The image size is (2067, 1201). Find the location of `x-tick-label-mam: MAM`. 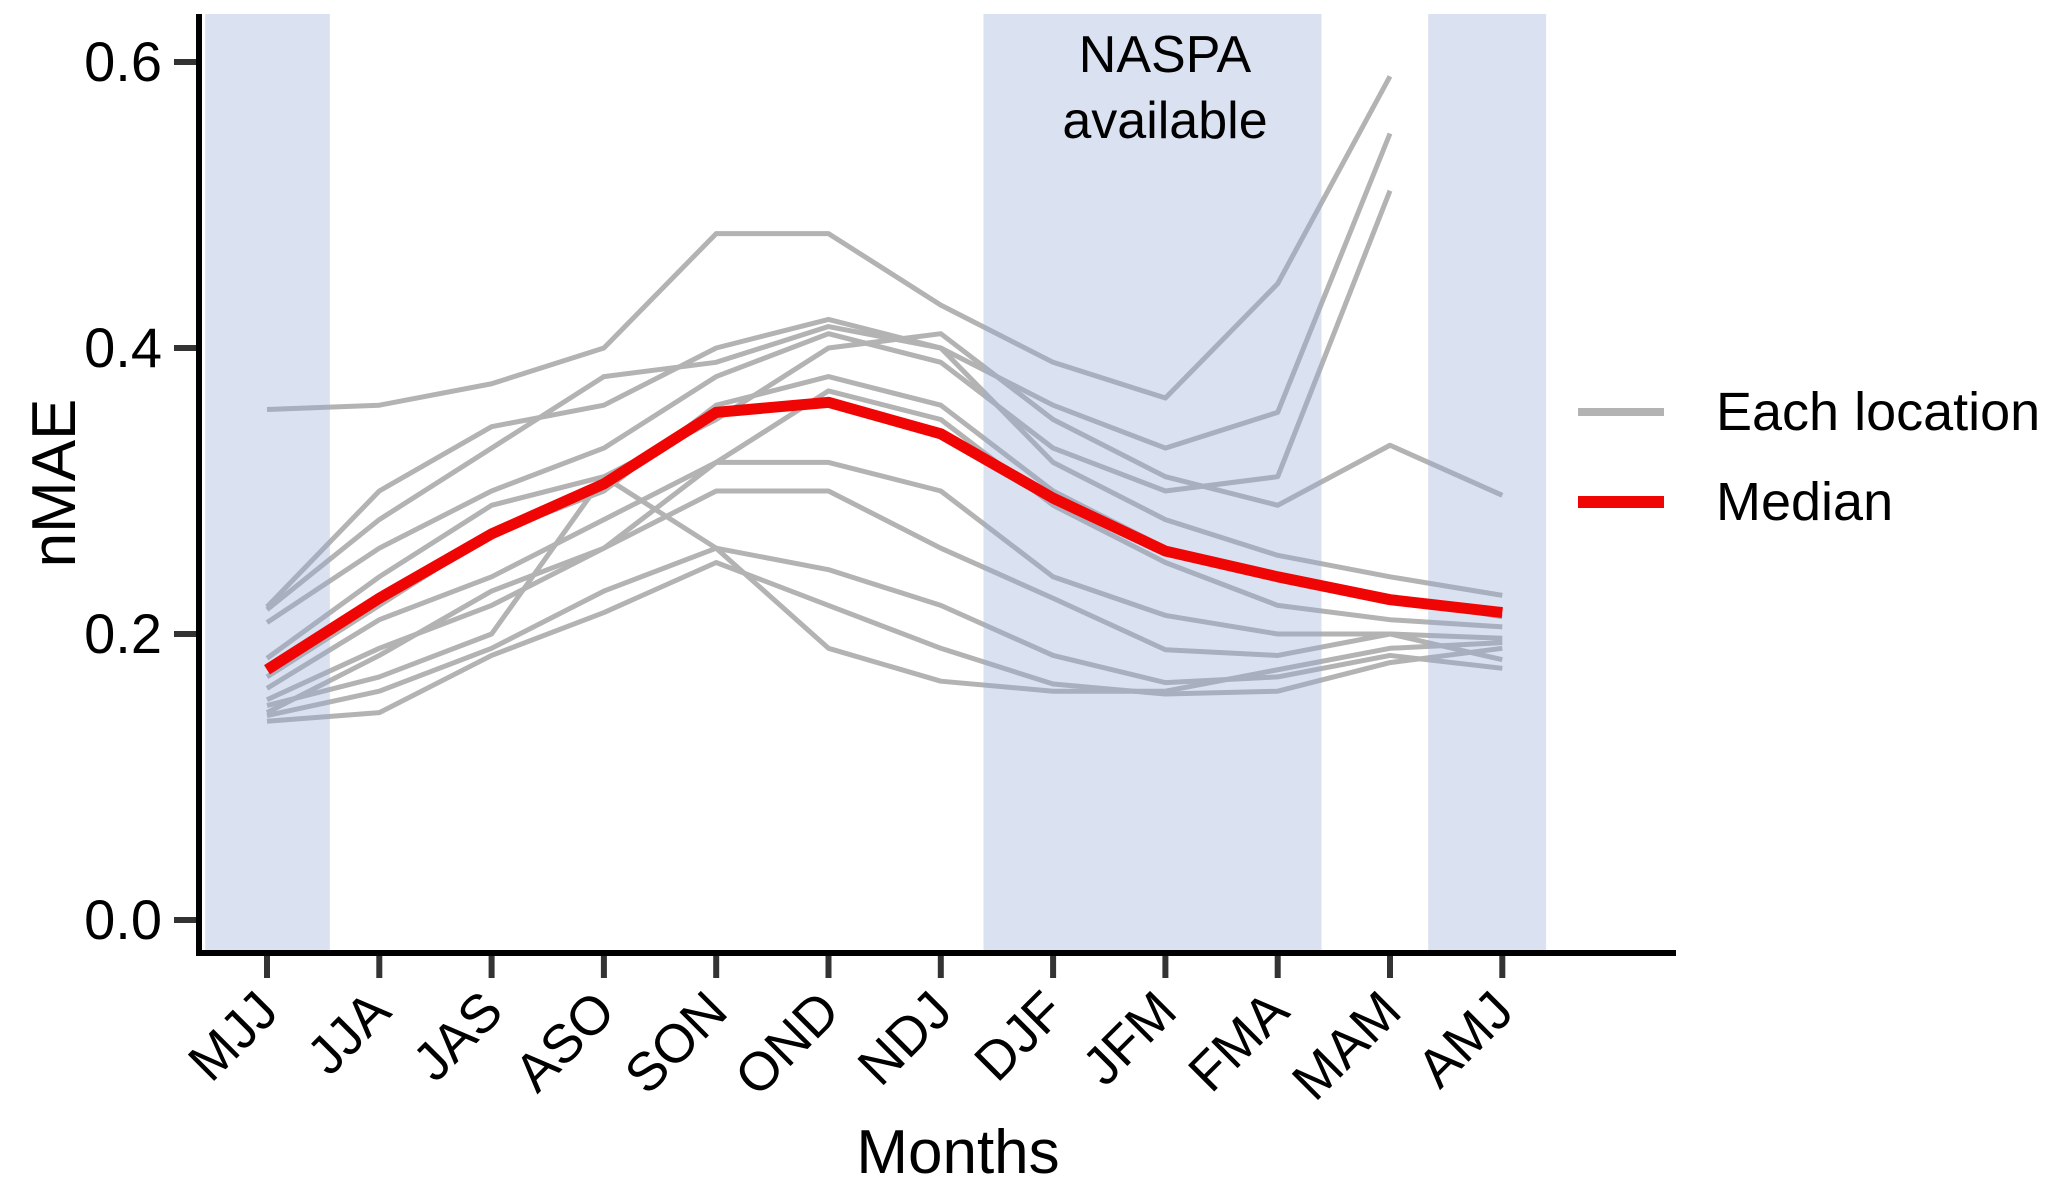

x-tick-label-mam: MAM is located at coordinates (1347, 1046).